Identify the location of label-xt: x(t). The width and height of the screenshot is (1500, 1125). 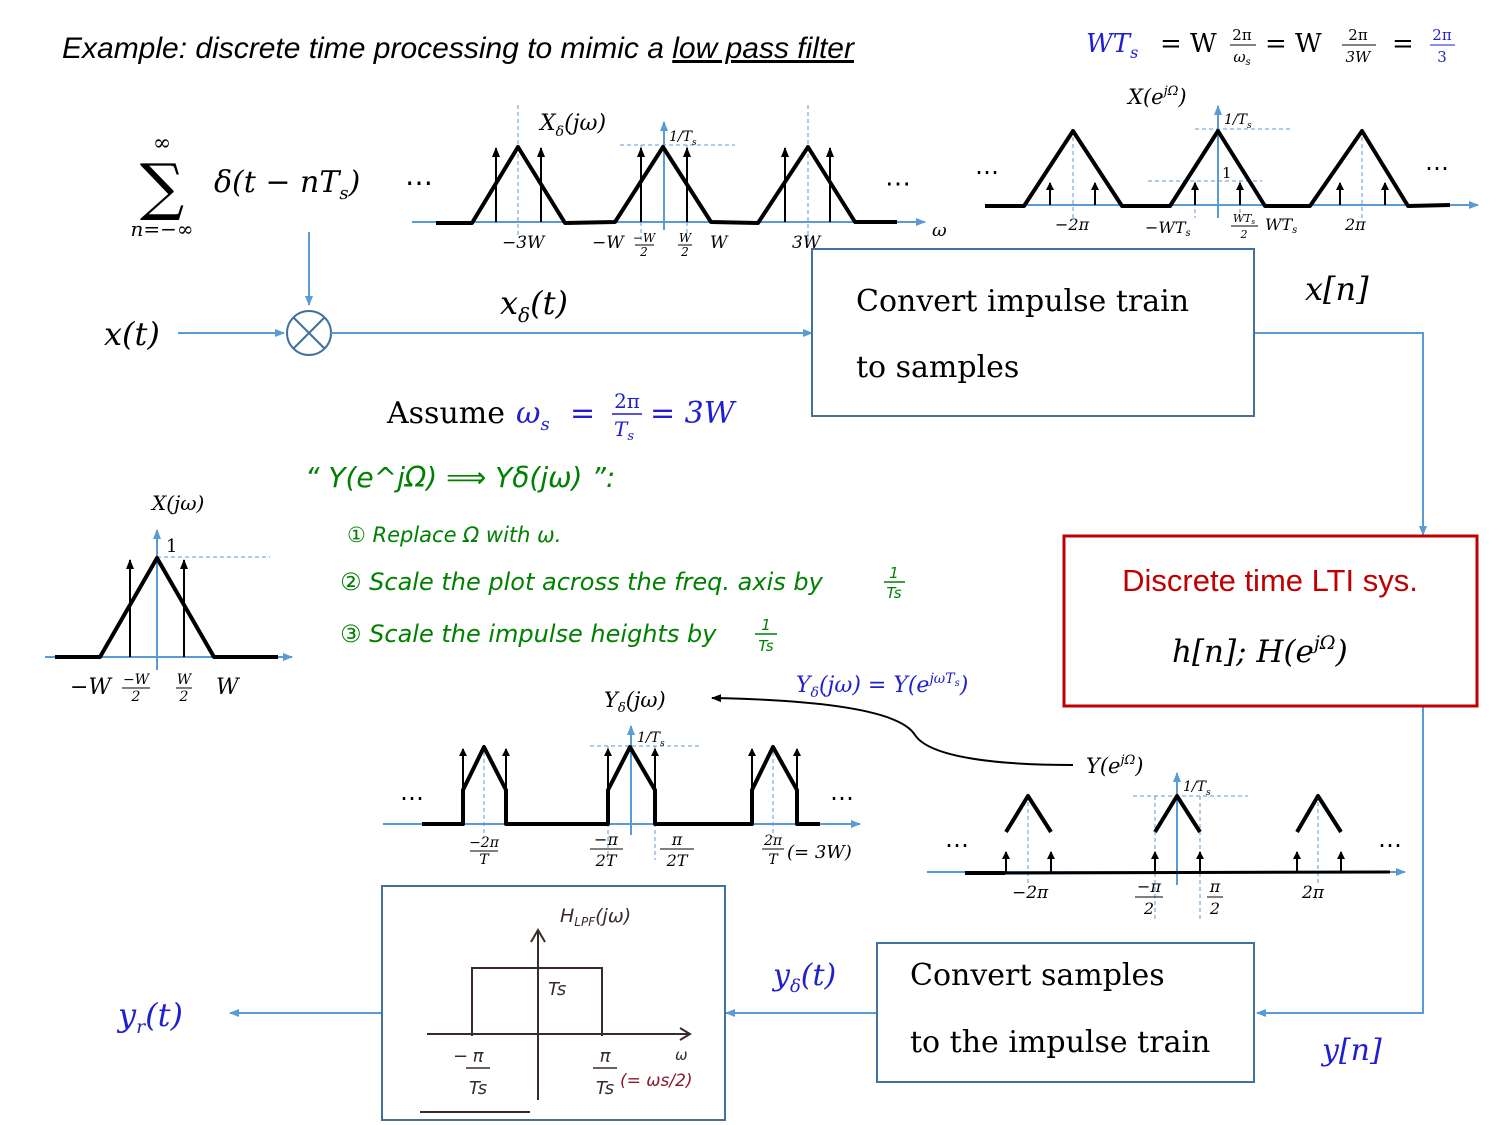
(132, 334).